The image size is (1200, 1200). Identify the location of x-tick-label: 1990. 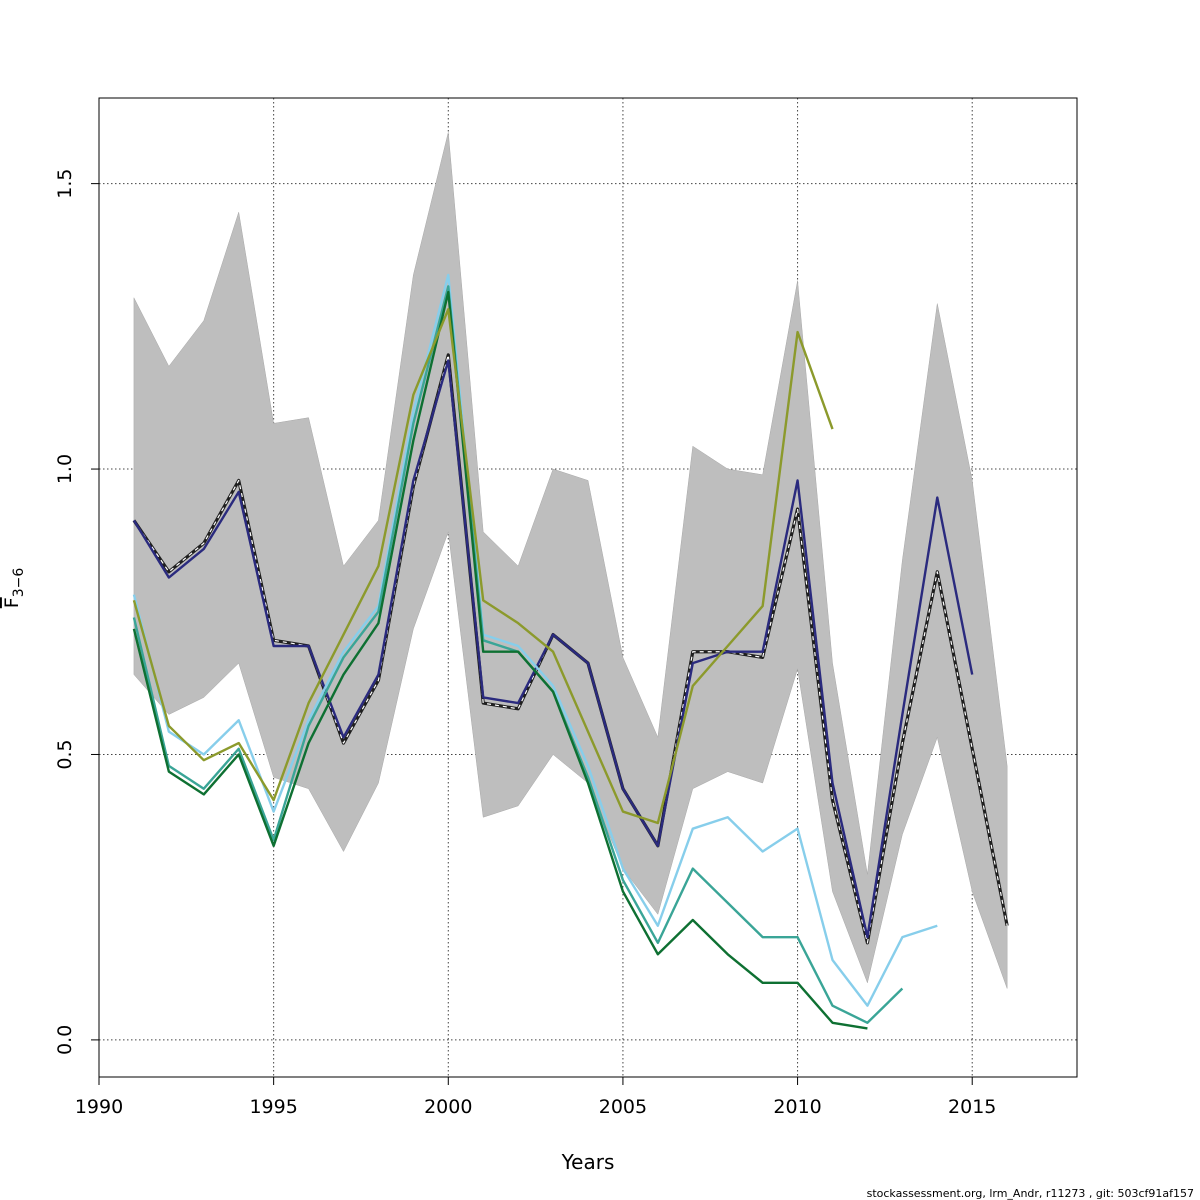
(99, 1107).